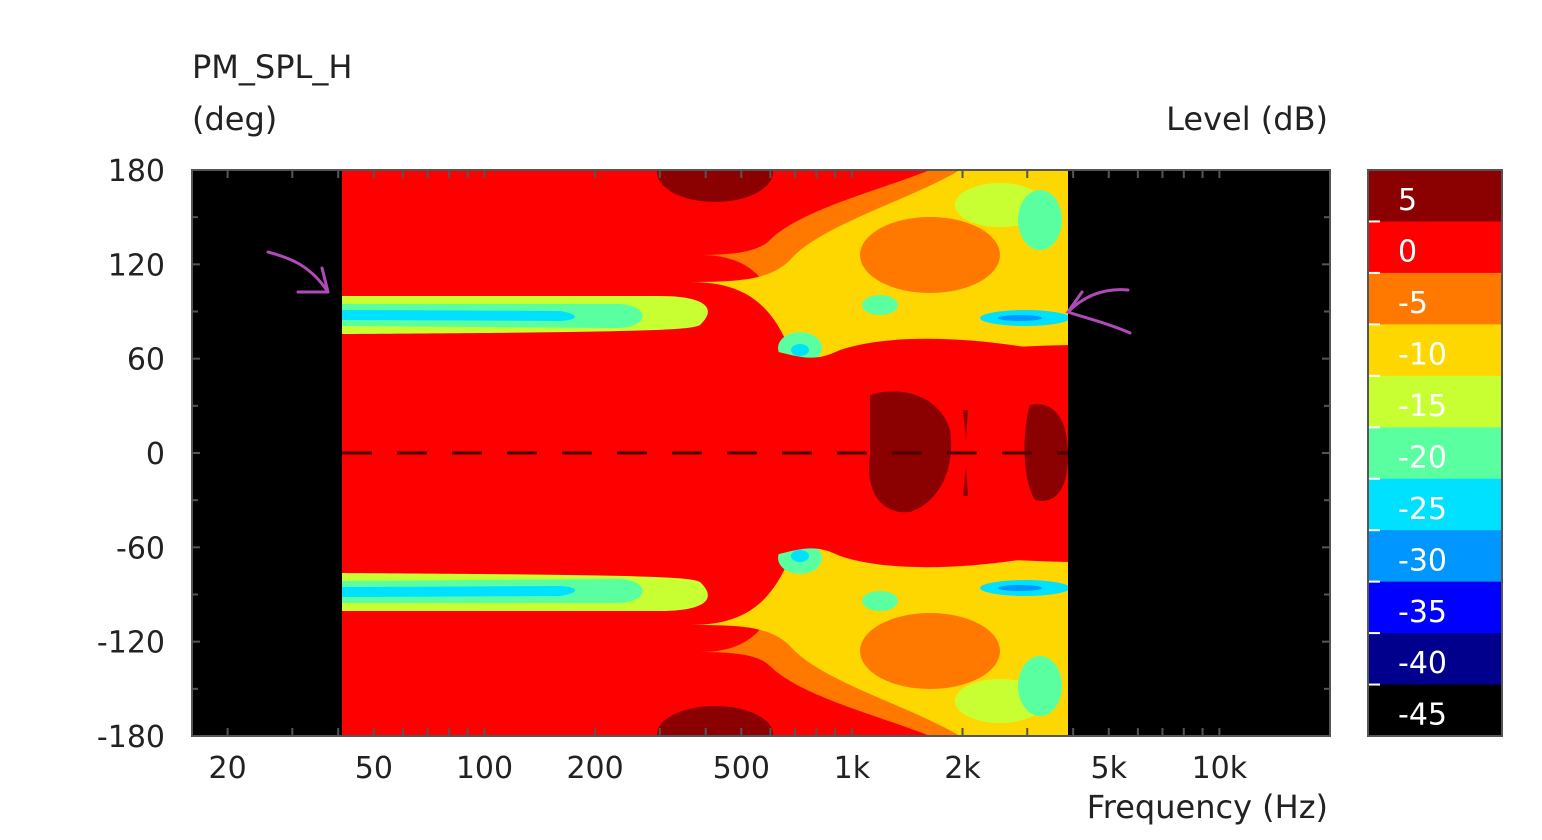 The image size is (1542, 840). What do you see at coordinates (1109, 768) in the screenshot?
I see `x-tick-label: 5k` at bounding box center [1109, 768].